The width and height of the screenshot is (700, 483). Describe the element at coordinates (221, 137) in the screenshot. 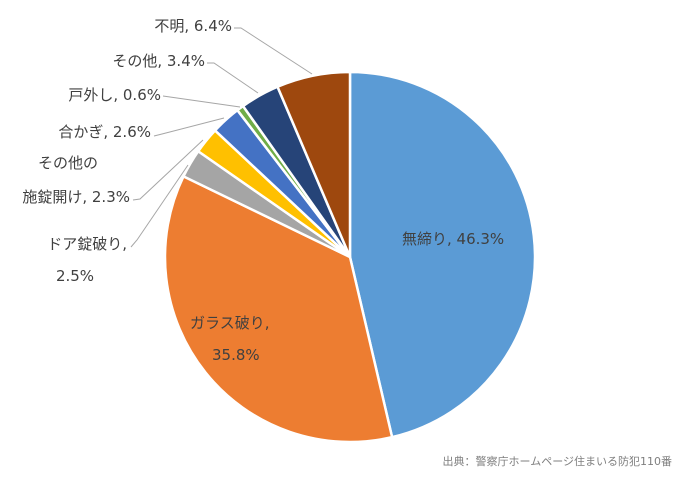

I see `leader-lines` at that location.